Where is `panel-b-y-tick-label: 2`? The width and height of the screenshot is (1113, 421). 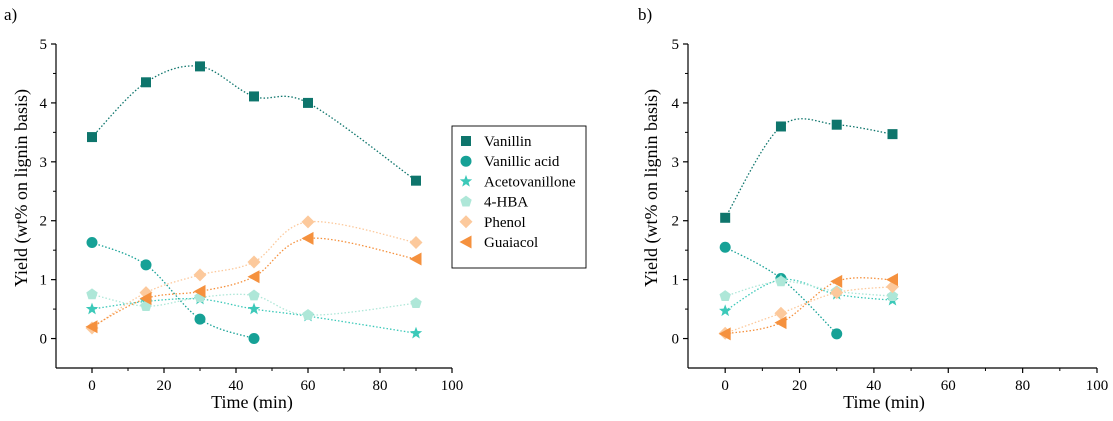 panel-b-y-tick-label: 2 is located at coordinates (676, 222).